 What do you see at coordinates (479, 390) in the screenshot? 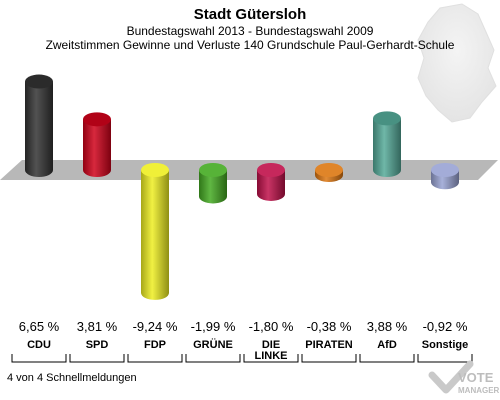
I see `logo-word-manager: MANAGER` at bounding box center [479, 390].